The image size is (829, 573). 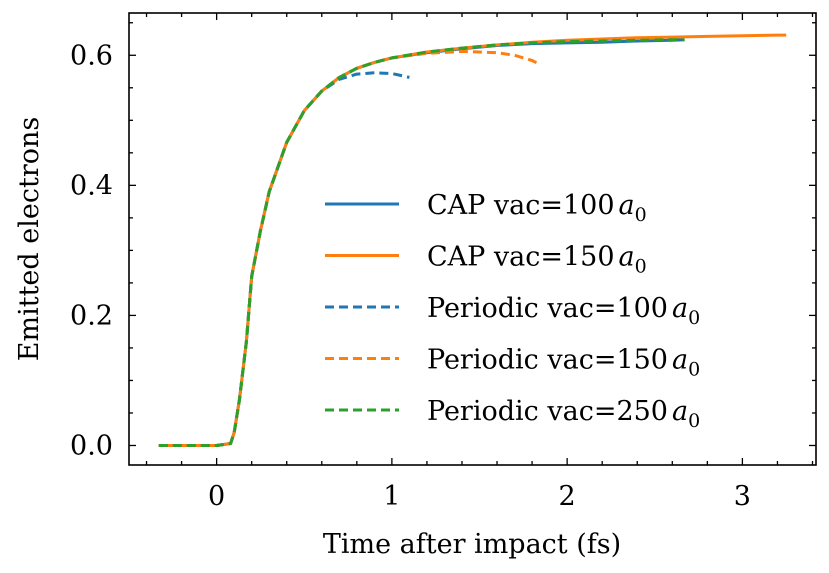 What do you see at coordinates (563, 414) in the screenshot?
I see `legend-label: Periodic vac=250 a0` at bounding box center [563, 414].